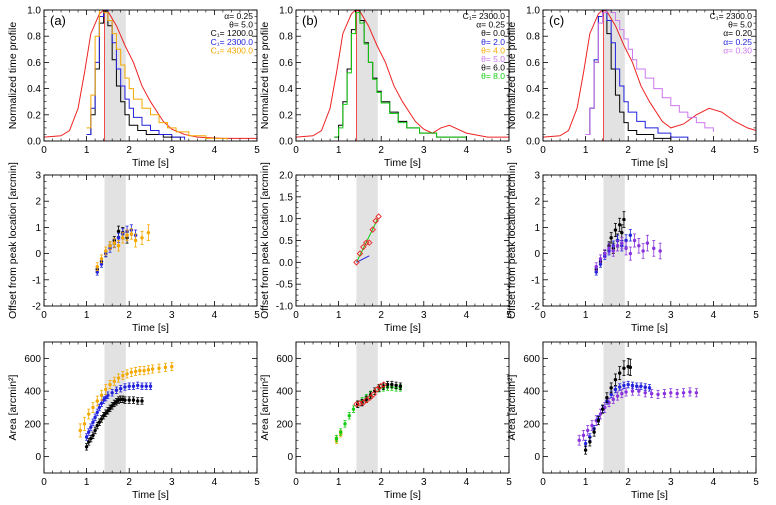 This screenshot has width=776, height=505. I want to click on y-tick-label: 1.0, so click(533, 11).